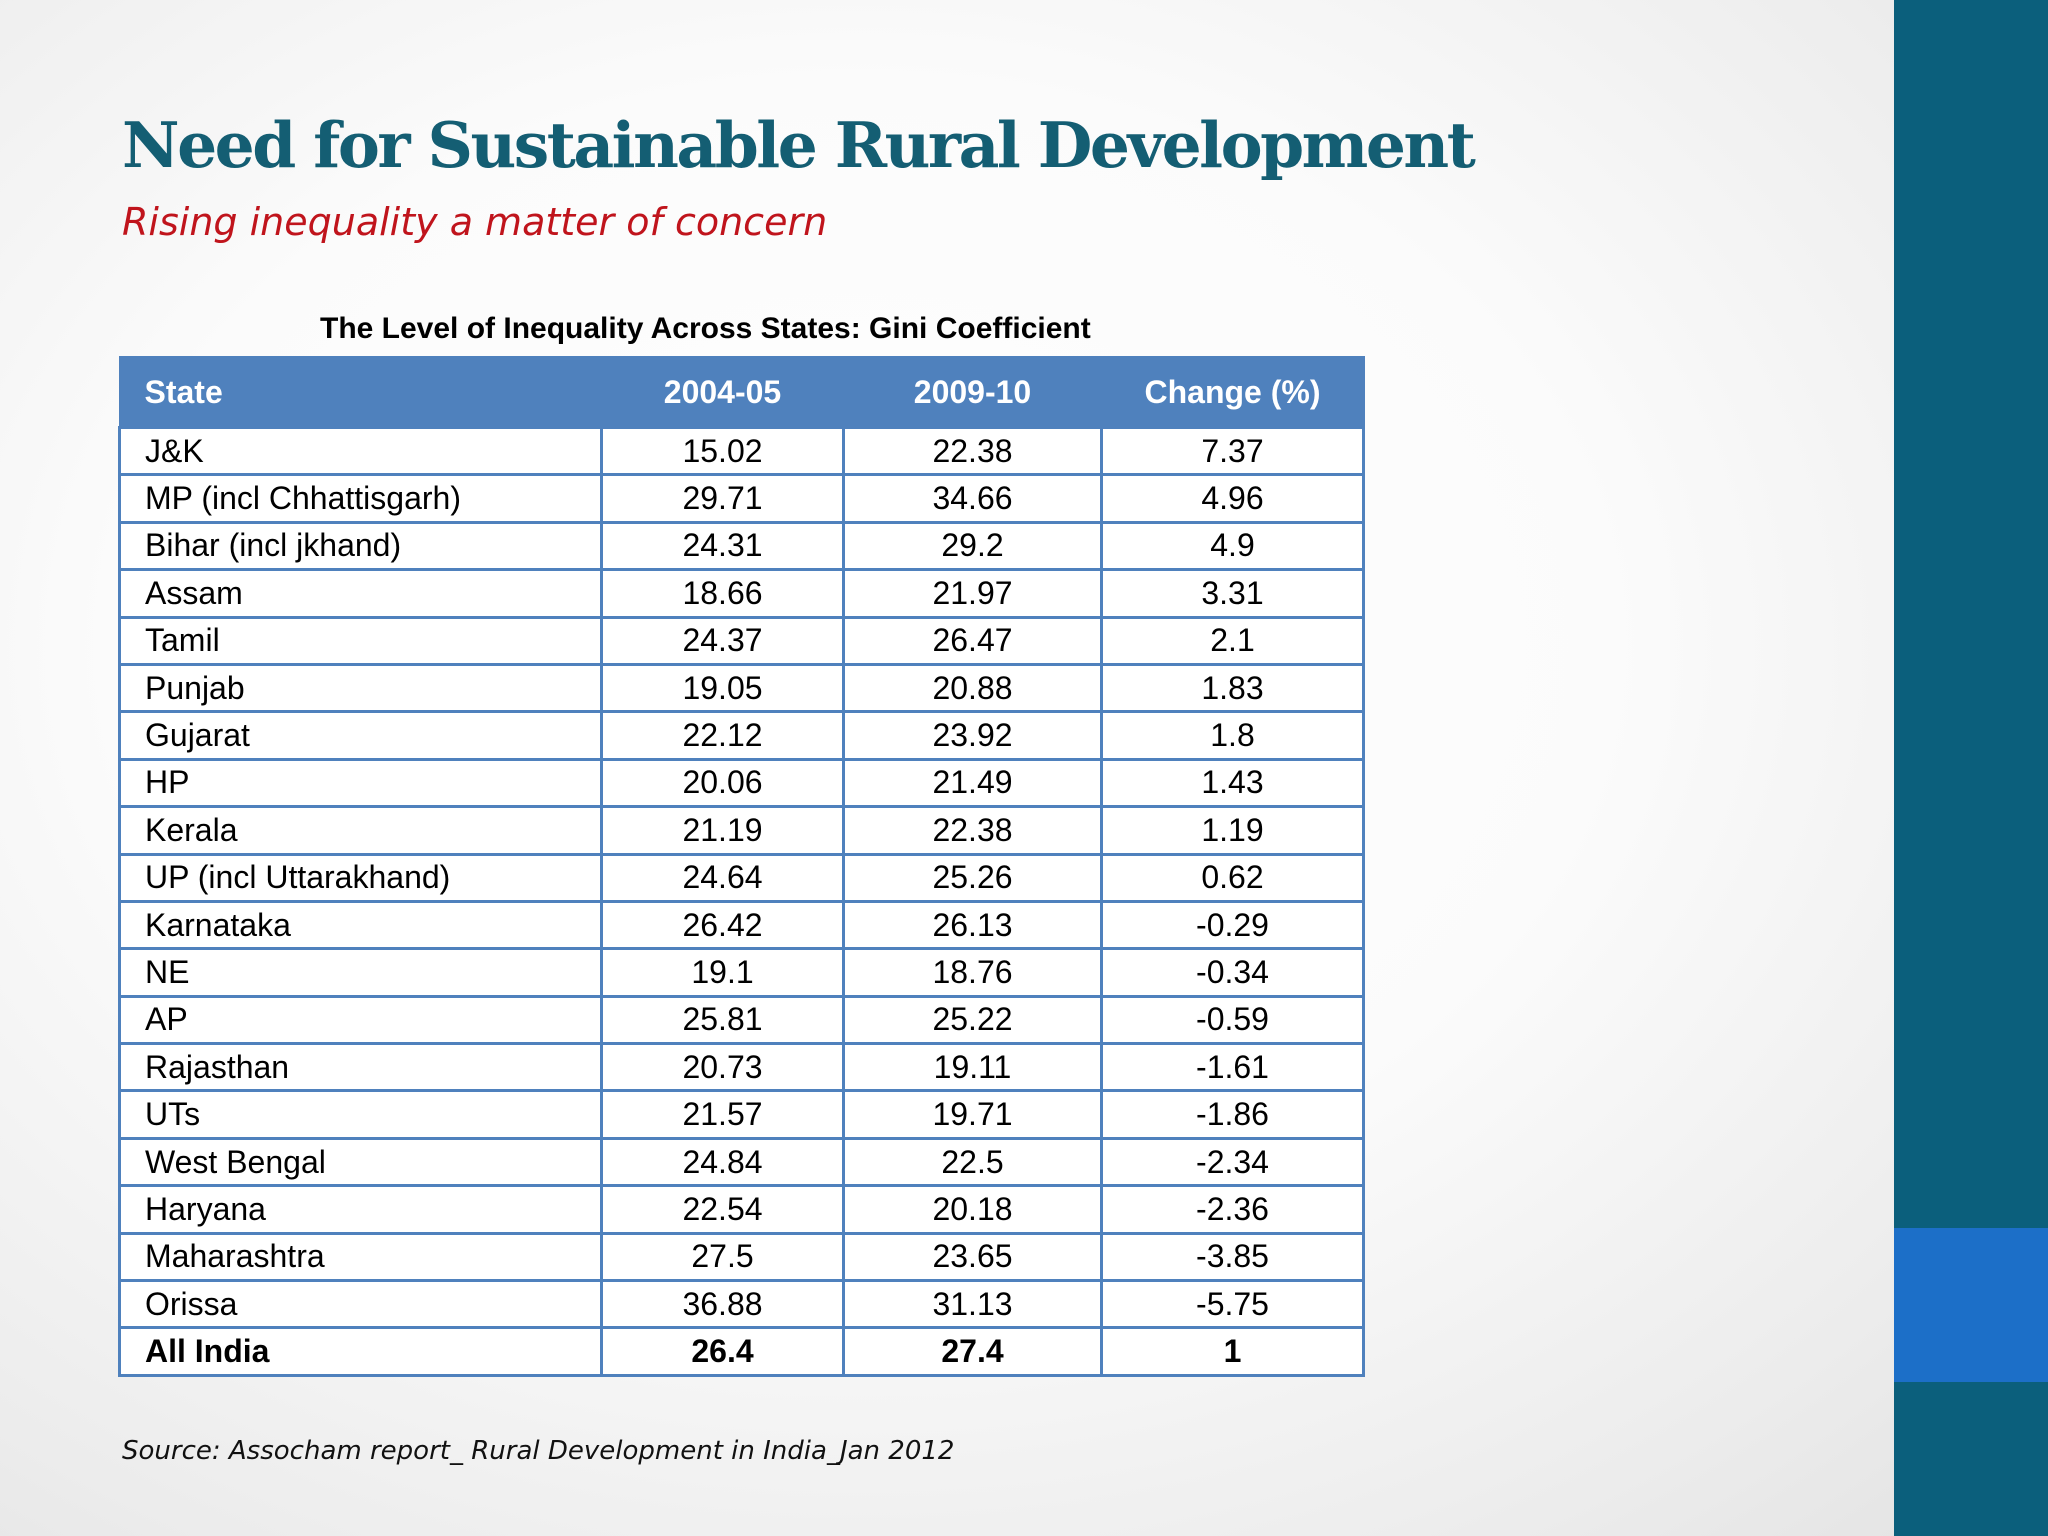  I want to click on table-row: Haryana 22.54 20.18 -2.36, so click(741, 1209).